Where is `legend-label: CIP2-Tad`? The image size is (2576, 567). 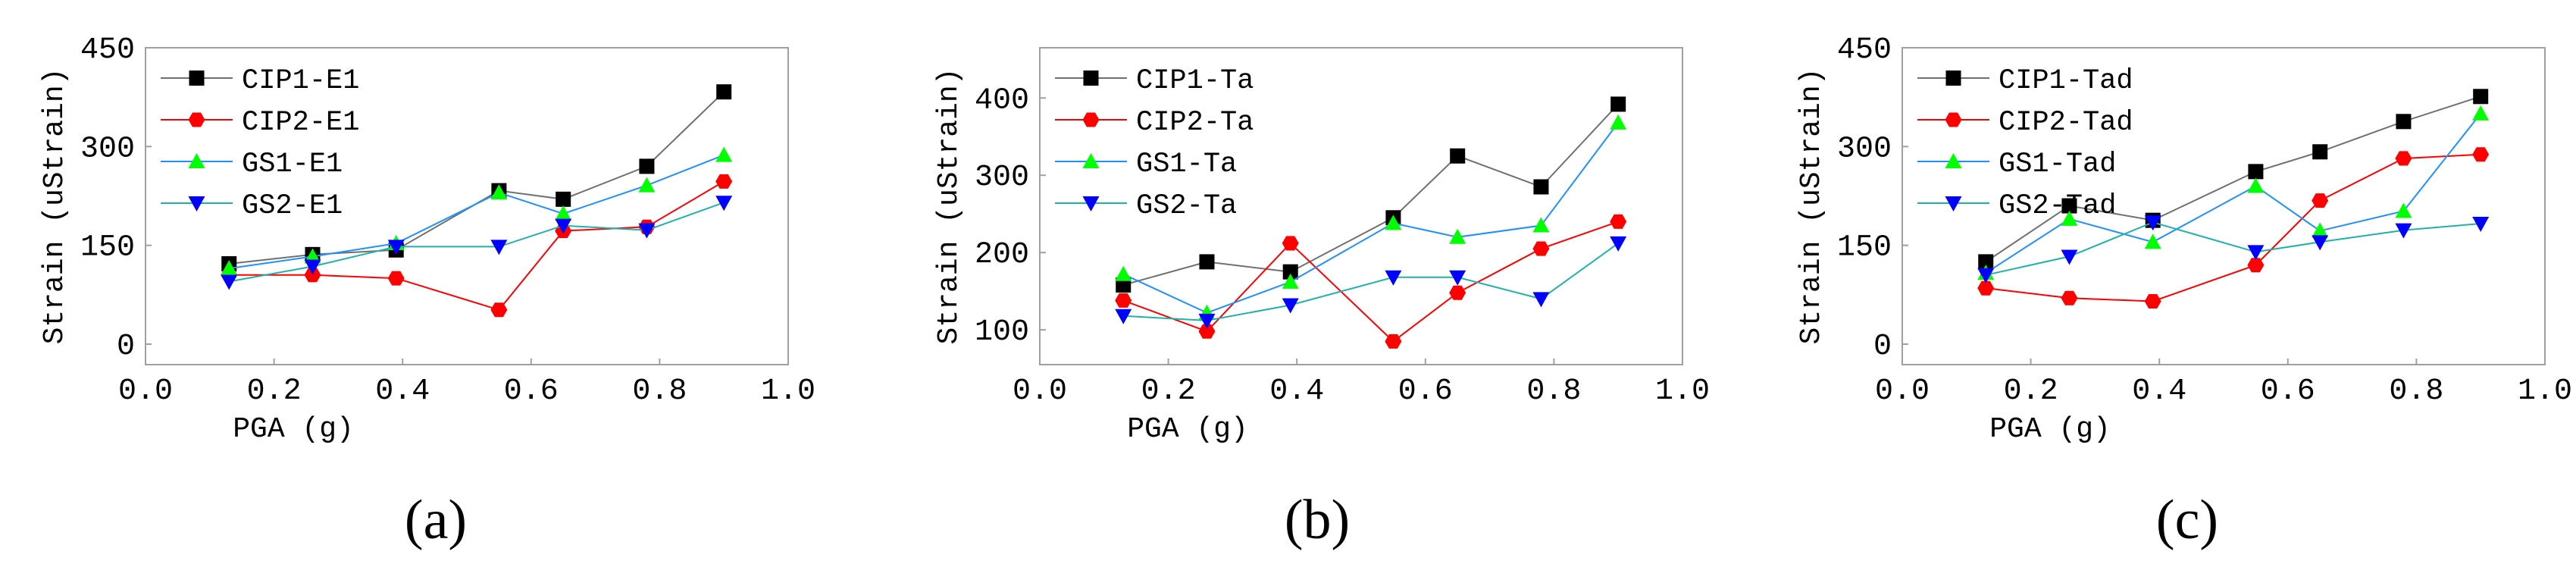 legend-label: CIP2-Tad is located at coordinates (2066, 123).